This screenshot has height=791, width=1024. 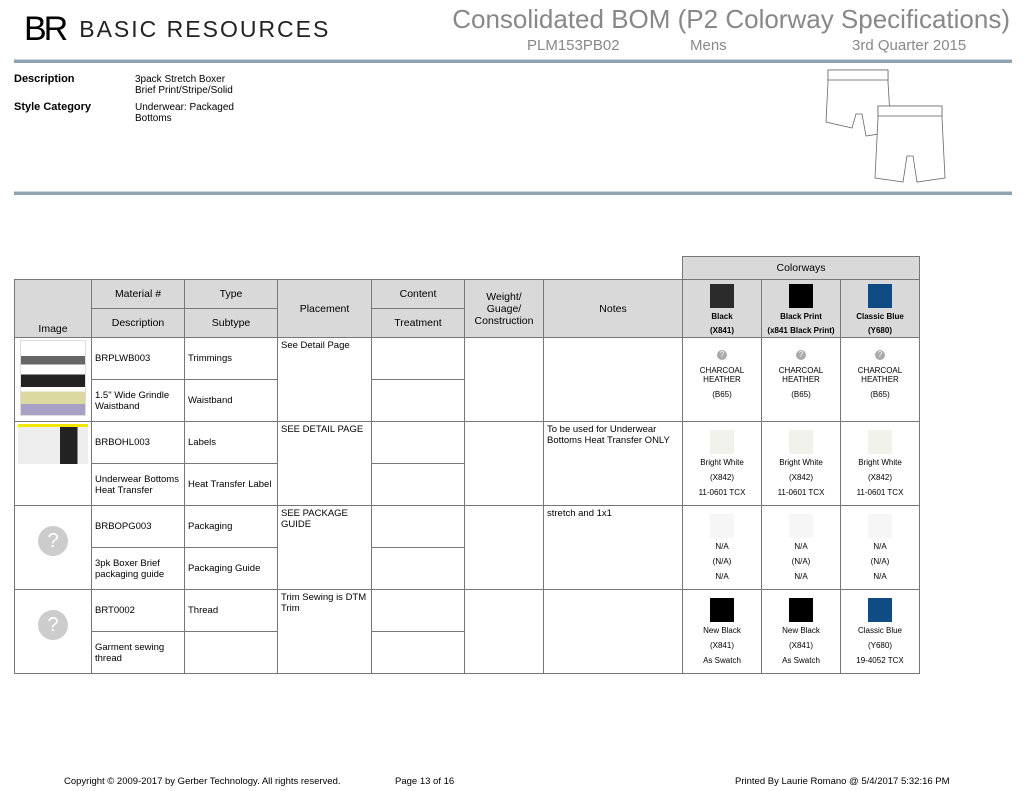 What do you see at coordinates (801, 268) in the screenshot?
I see `colorways-header: Colorways` at bounding box center [801, 268].